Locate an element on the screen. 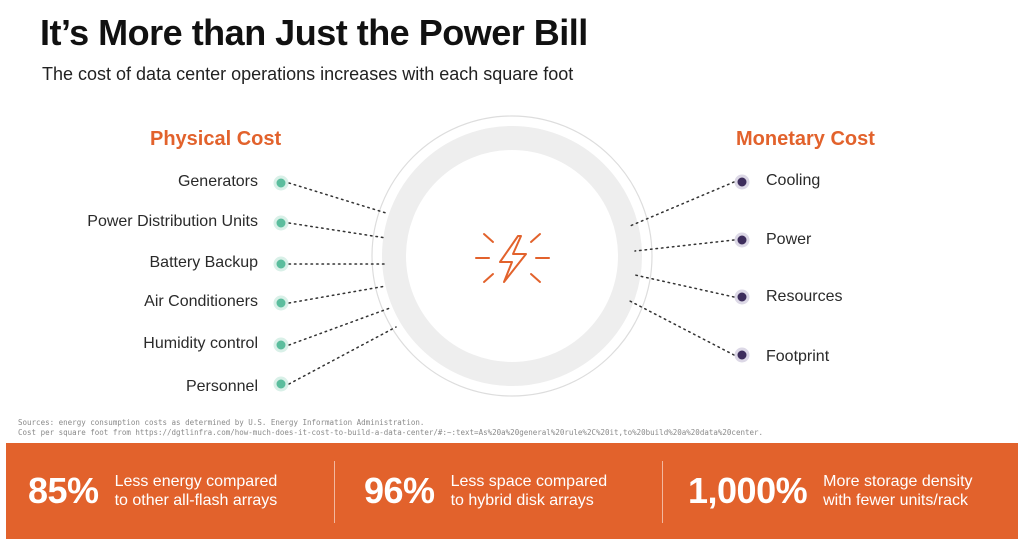 This screenshot has width=1024, height=547. stat-value: 85% is located at coordinates (63, 490).